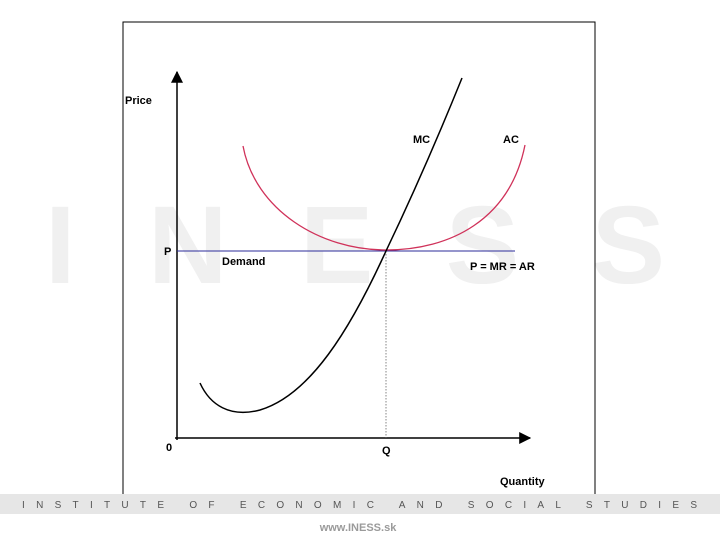 This screenshot has height=545, width=720. Describe the element at coordinates (502, 267) in the screenshot. I see `demand-equation: P = MR = AR` at that location.